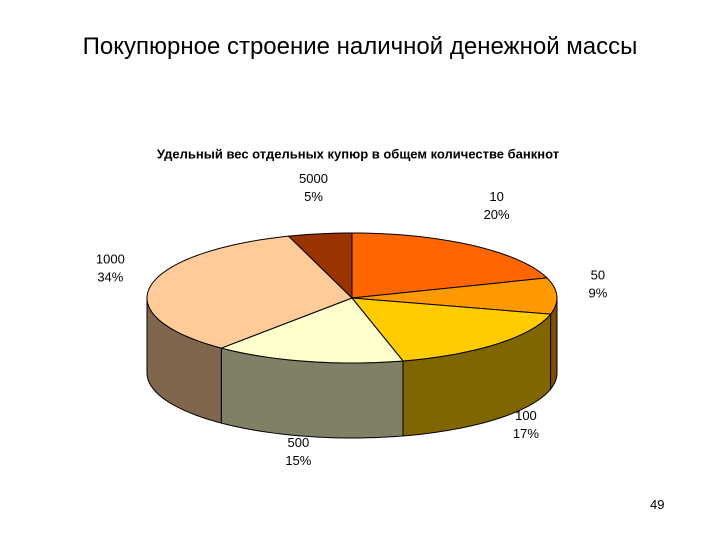 Image resolution: width=720 pixels, height=540 pixels. I want to click on slice-category-label: 100, so click(526, 415).